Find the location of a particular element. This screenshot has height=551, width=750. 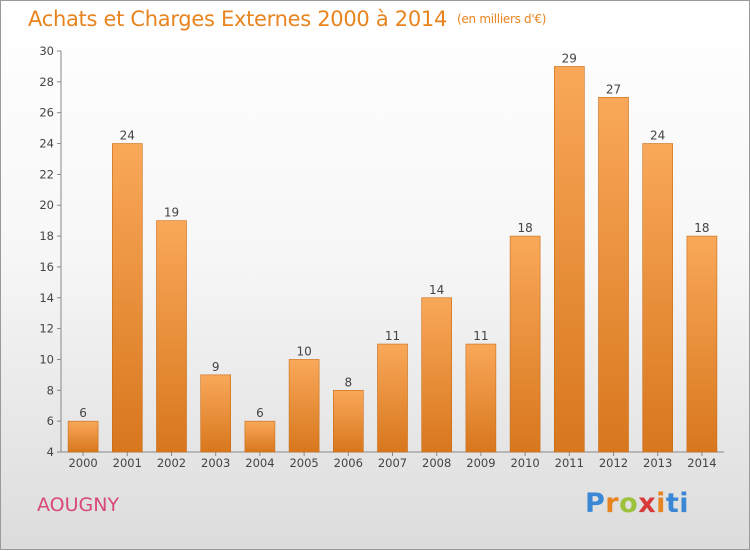

x-tick-label: 2006 is located at coordinates (348, 463).